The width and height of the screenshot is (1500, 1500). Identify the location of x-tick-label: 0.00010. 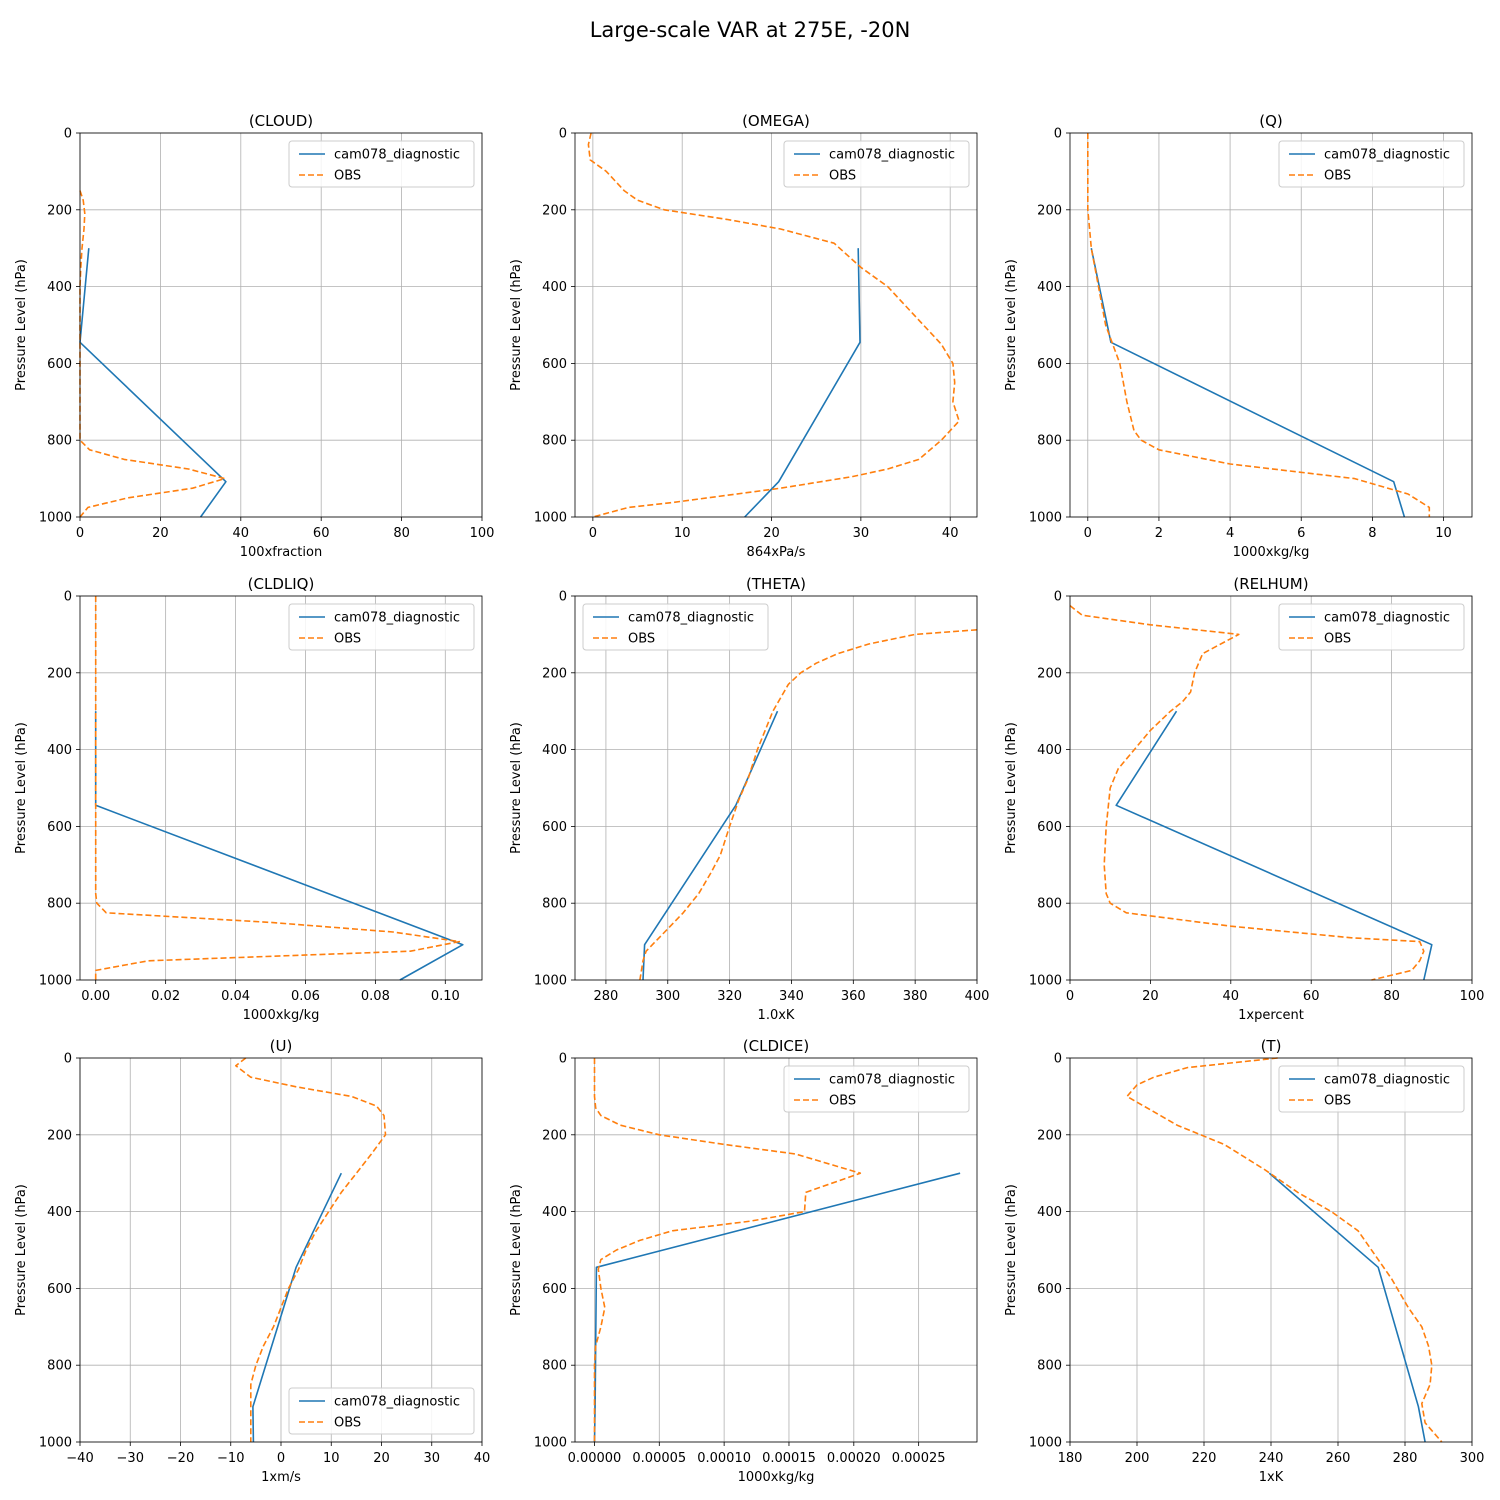
(724, 1458).